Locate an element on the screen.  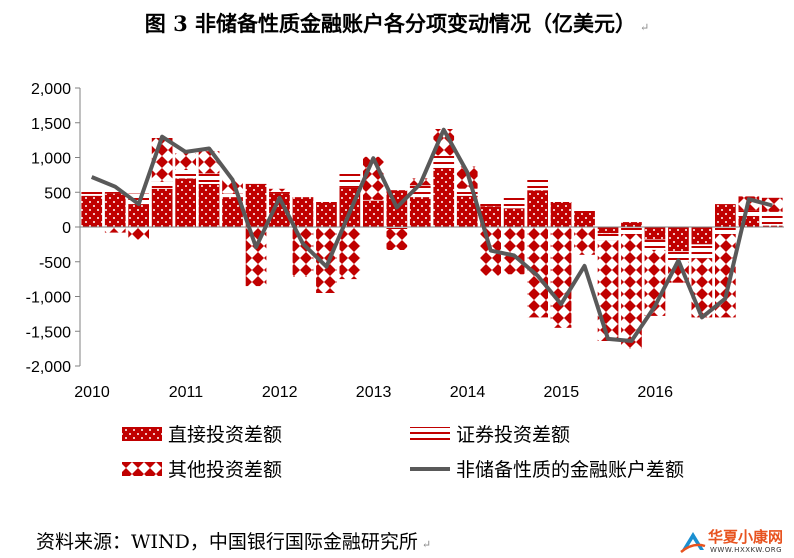
y-tick-label: -1,500 is located at coordinates (48, 332).